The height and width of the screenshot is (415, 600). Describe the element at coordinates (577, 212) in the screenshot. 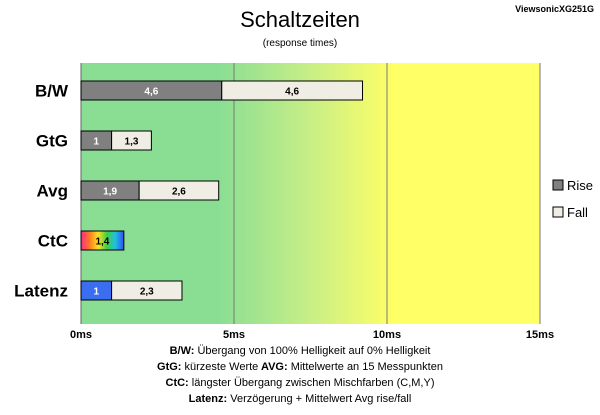

I see `legend-label: Fall` at that location.